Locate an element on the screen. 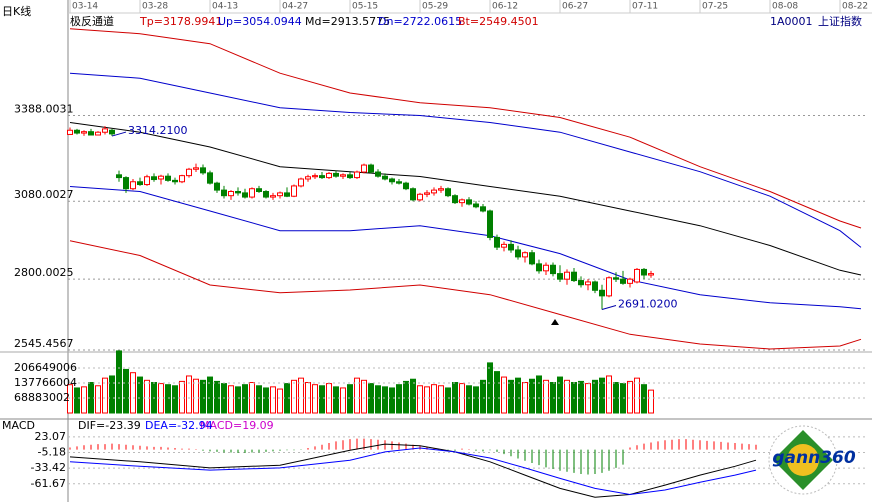 Image resolution: width=872 pixels, height=502 pixels. y-tick-label: 206649006 is located at coordinates (45, 367).